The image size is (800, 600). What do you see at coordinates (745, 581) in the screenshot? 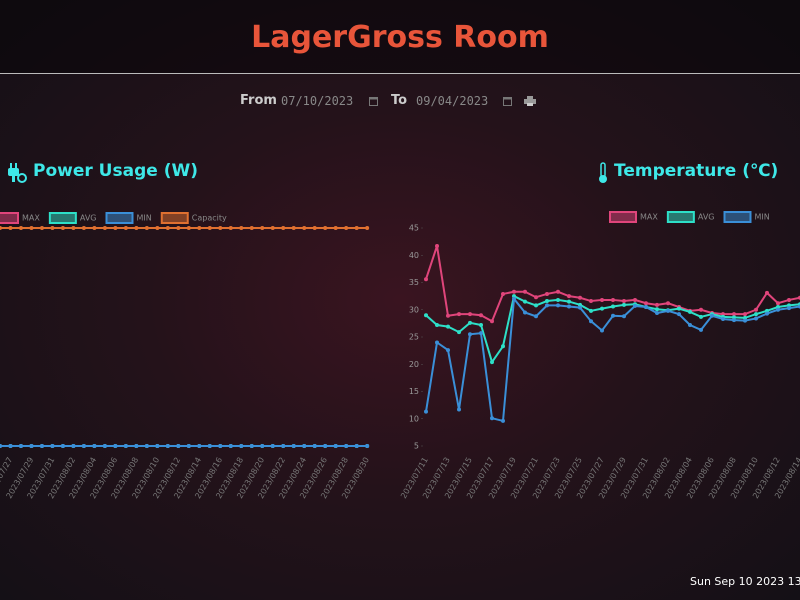
I see `timestamp: Sun Sep 10 2023 13:15:14` at bounding box center [745, 581].